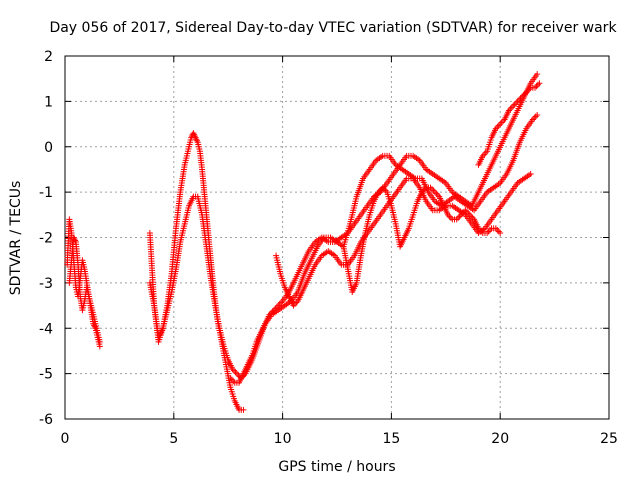 Image resolution: width=640 pixels, height=480 pixels. What do you see at coordinates (48, 57) in the screenshot?
I see `y-tick-label: 2` at bounding box center [48, 57].